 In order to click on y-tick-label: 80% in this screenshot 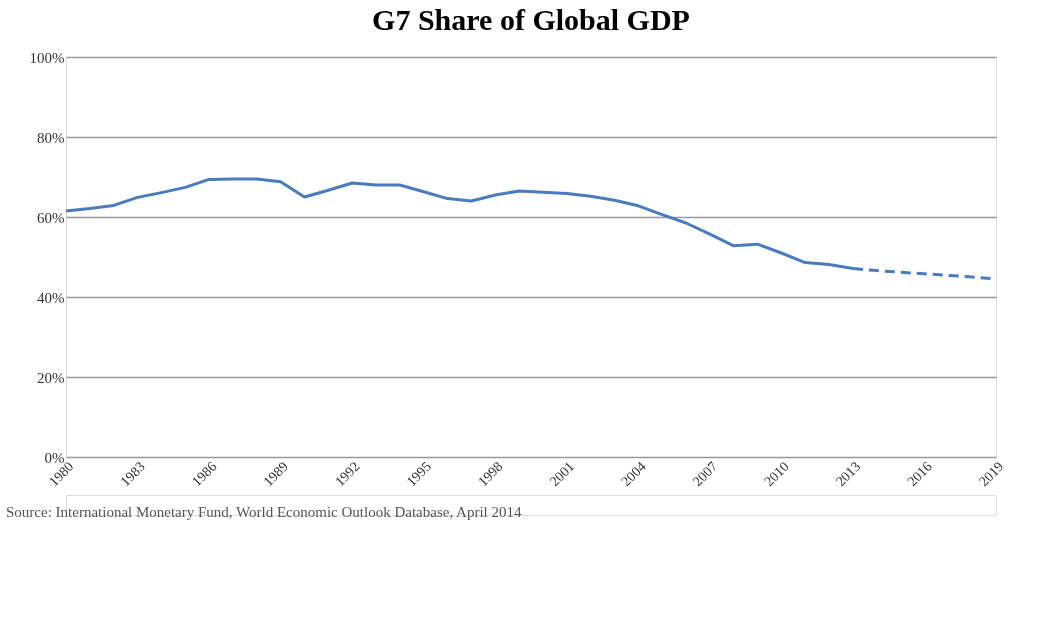, I will do `click(51, 137)`.